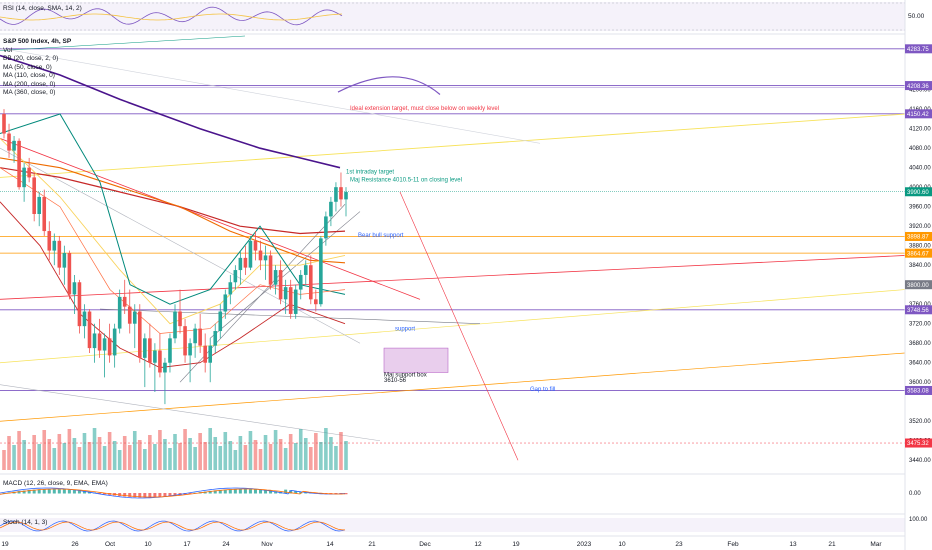 This screenshot has width=932, height=550. Describe the element at coordinates (918, 254) in the screenshot. I see `price-badge-label: 3864.67` at that location.